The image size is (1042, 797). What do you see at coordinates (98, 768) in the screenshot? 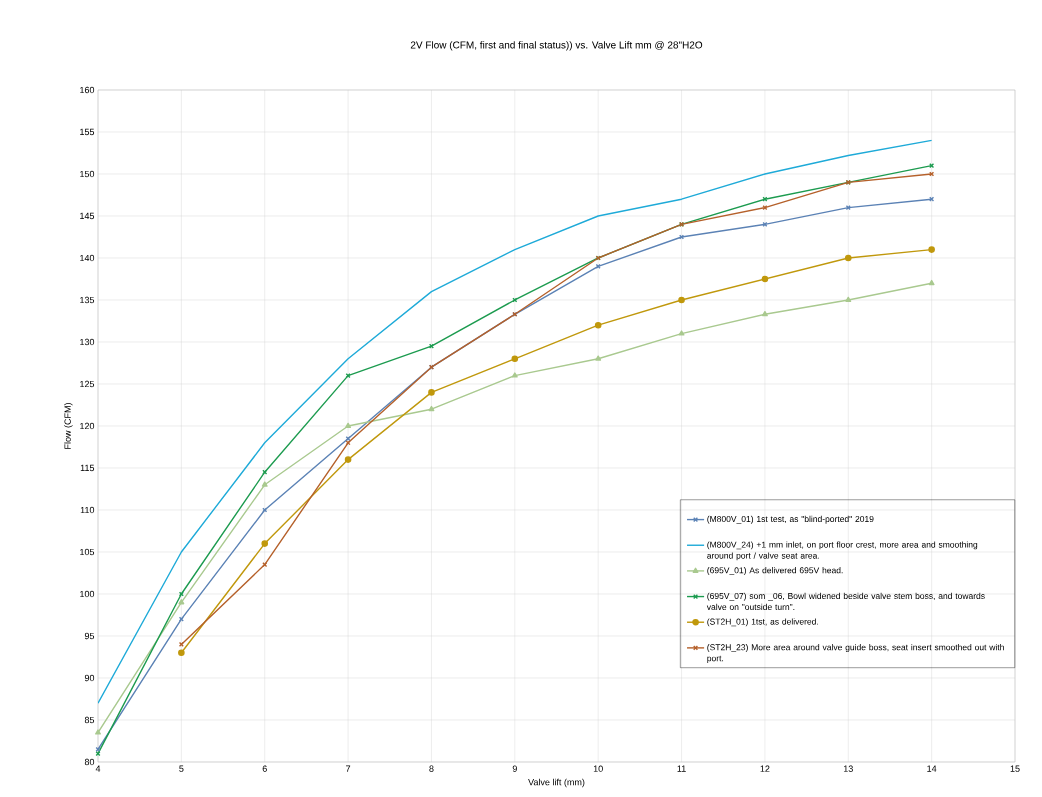
I see `x-tick-label: 4` at bounding box center [98, 768].